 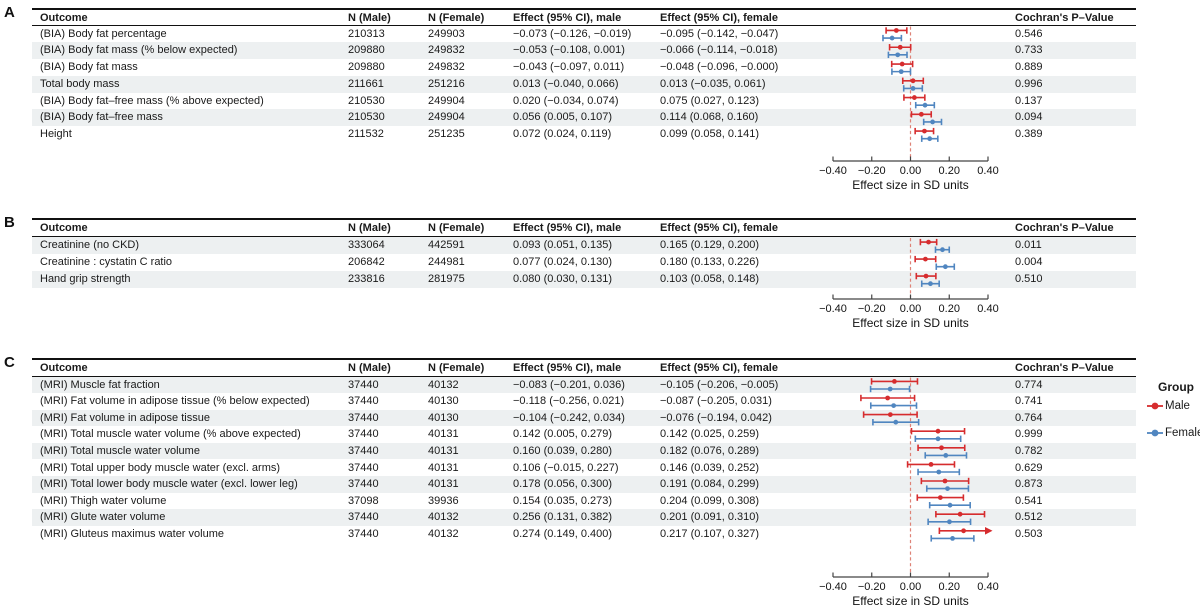 What do you see at coordinates (1182, 433) in the screenshot?
I see `legend-item-label: Female` at bounding box center [1182, 433].